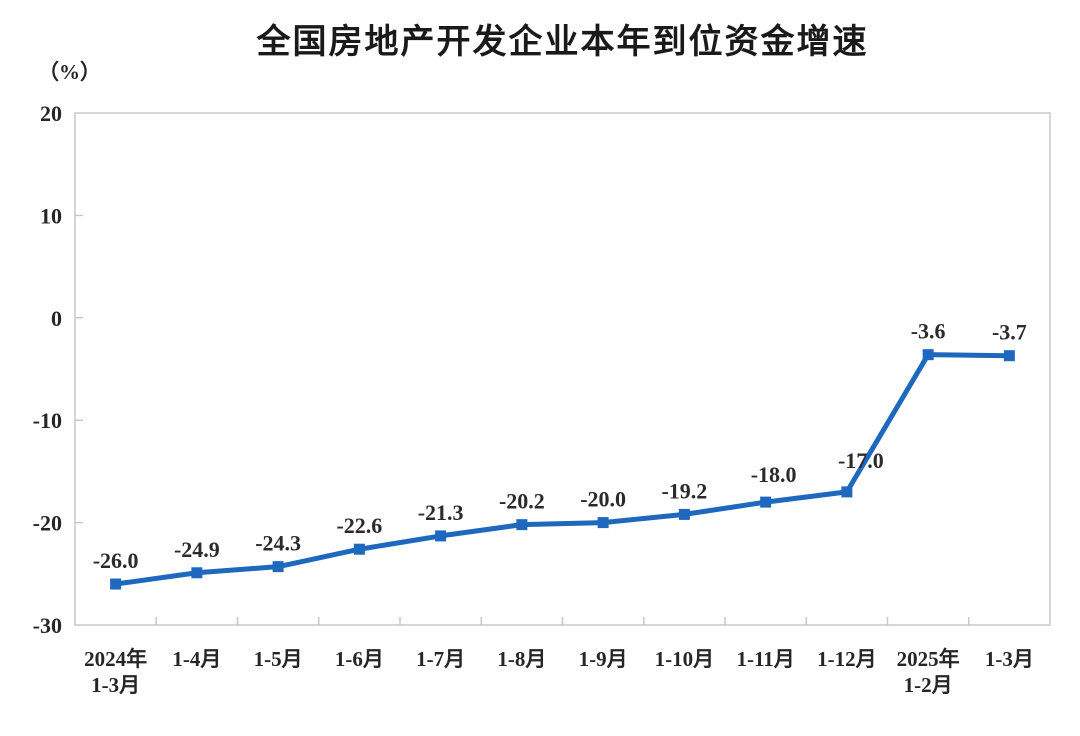 The width and height of the screenshot is (1080, 736). What do you see at coordinates (521, 659) in the screenshot?
I see `x-axis-tick-label: 1-8月` at bounding box center [521, 659].